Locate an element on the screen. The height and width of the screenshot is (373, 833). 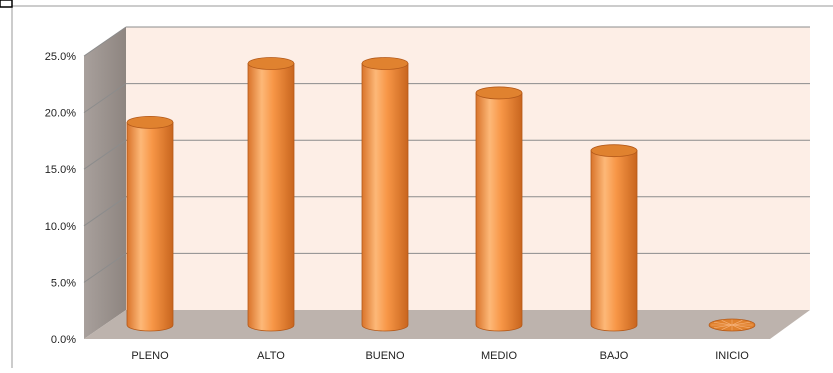
x-category-label: PLENO is located at coordinates (150, 356).